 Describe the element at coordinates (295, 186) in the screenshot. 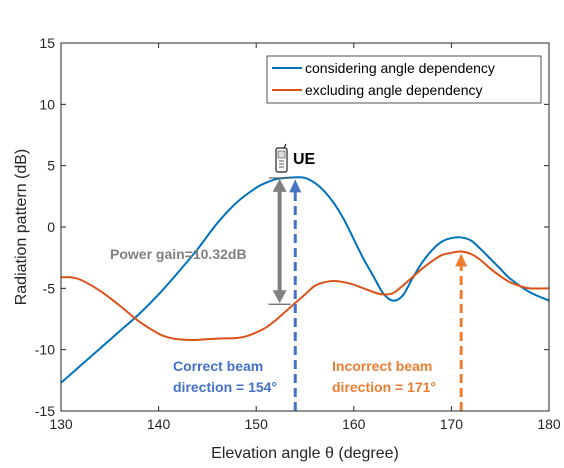

I see `correct-beam-arrow-head` at that location.